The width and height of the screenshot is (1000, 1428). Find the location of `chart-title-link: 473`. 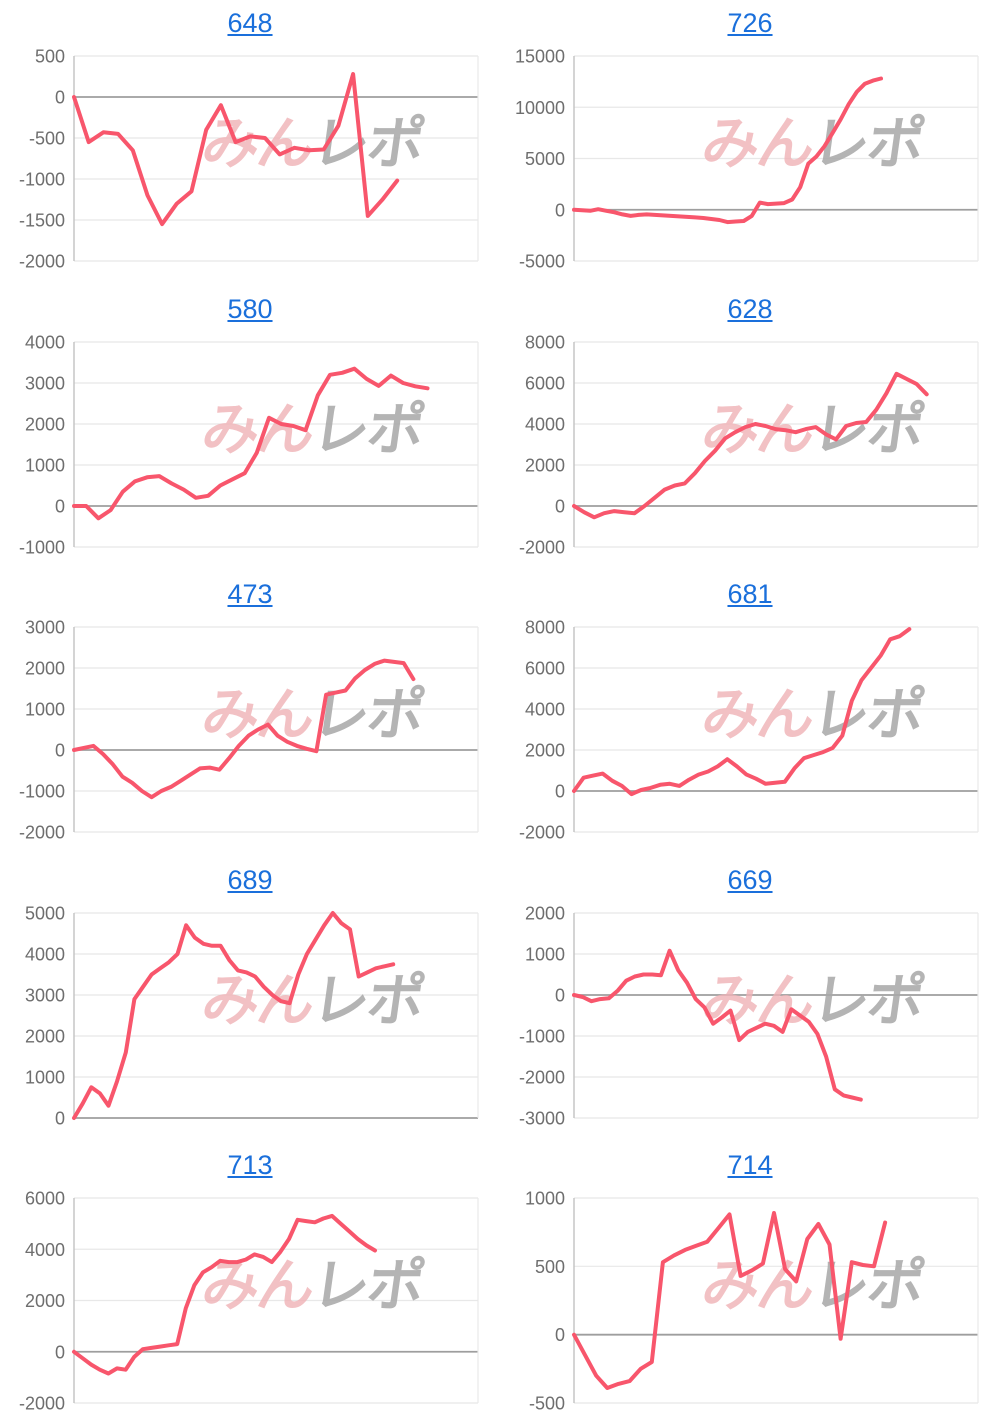

chart-title-link: 473 is located at coordinates (250, 594).